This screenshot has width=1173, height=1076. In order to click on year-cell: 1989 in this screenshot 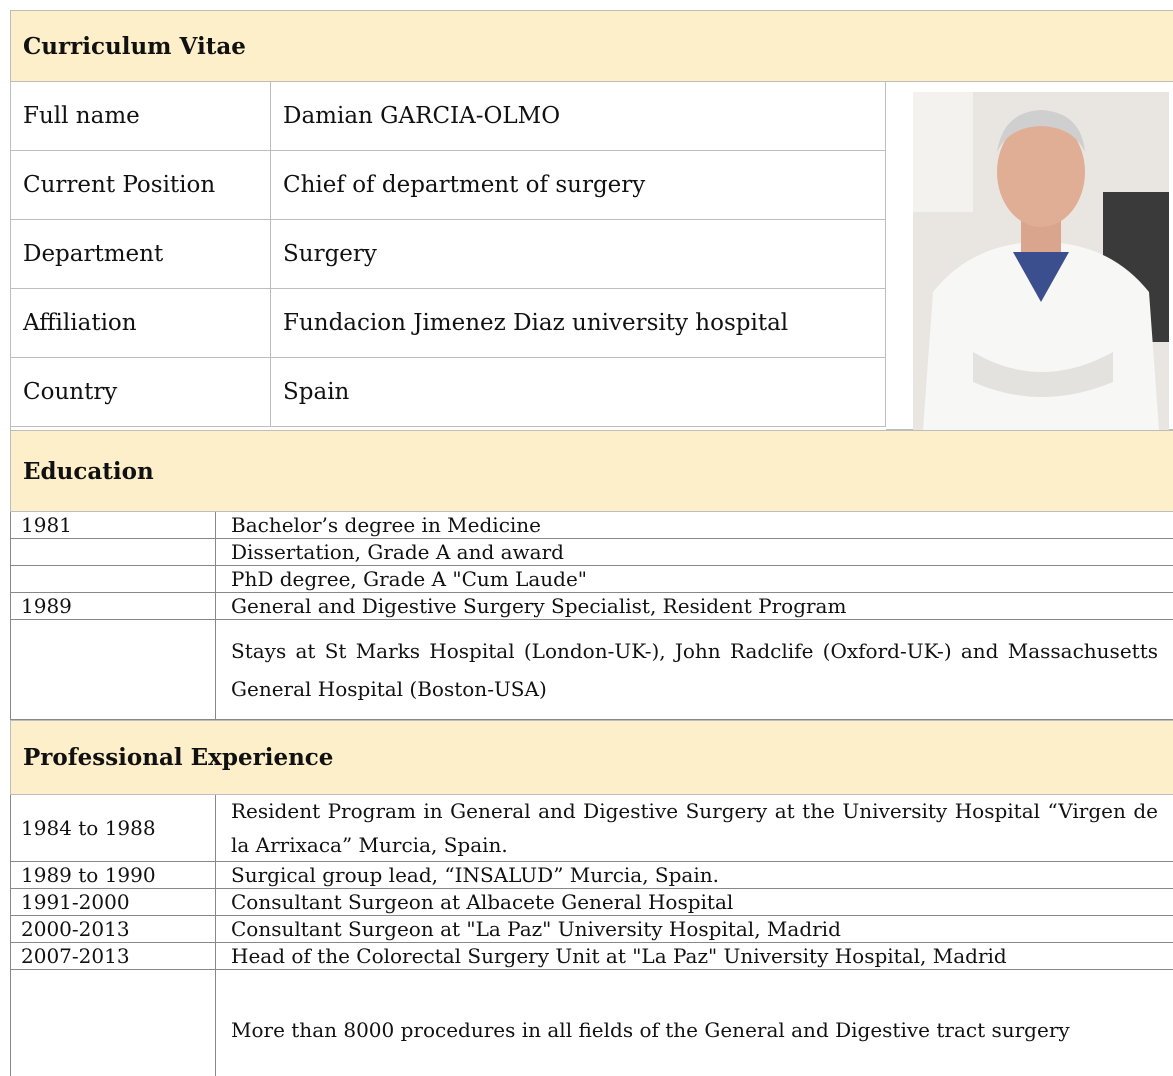, I will do `click(113, 606)`.